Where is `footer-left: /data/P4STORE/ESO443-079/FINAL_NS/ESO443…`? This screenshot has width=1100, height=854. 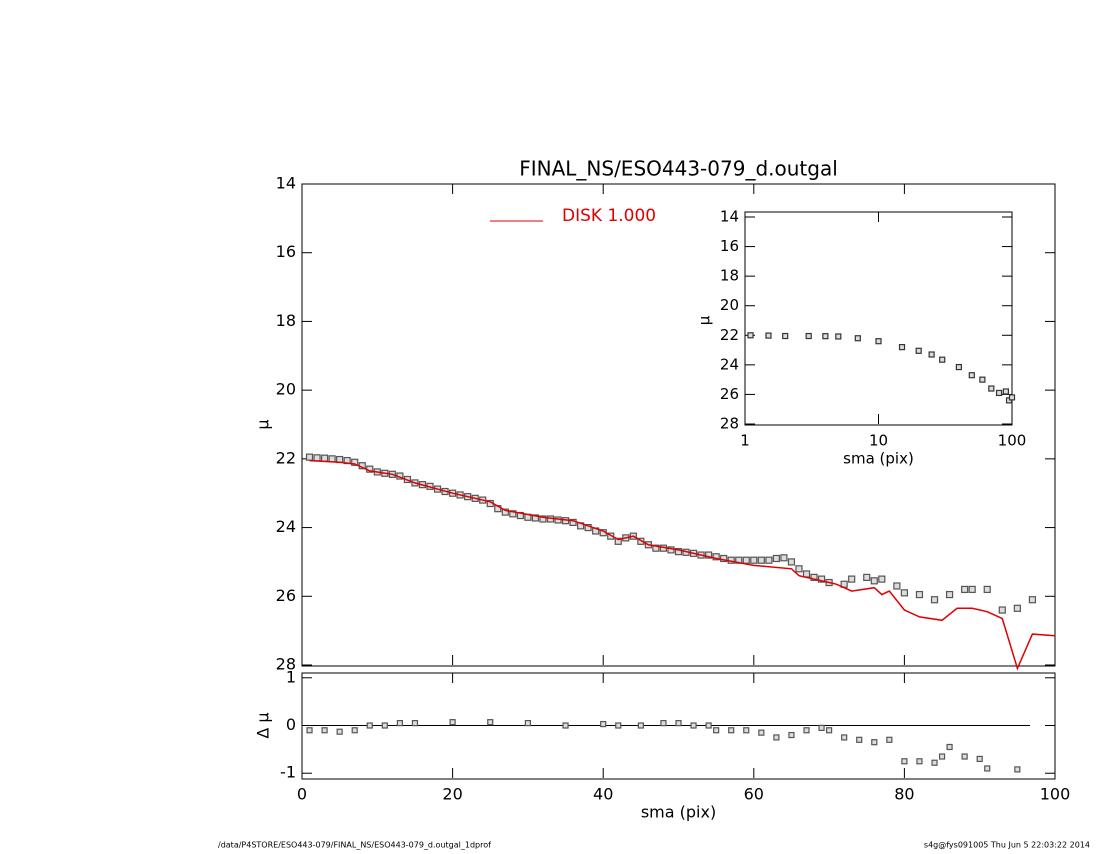
footer-left: /data/P4STORE/ESO443-079/FINAL_NS/ESO443… is located at coordinates (354, 845).